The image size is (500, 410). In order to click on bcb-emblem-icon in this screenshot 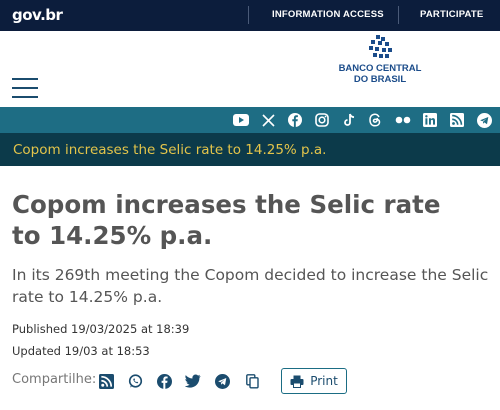, I will do `click(380, 46)`.